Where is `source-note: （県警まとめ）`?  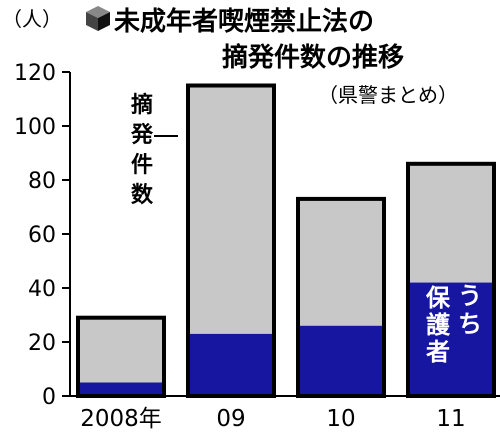
source-note: （県警まとめ） is located at coordinates (388, 95).